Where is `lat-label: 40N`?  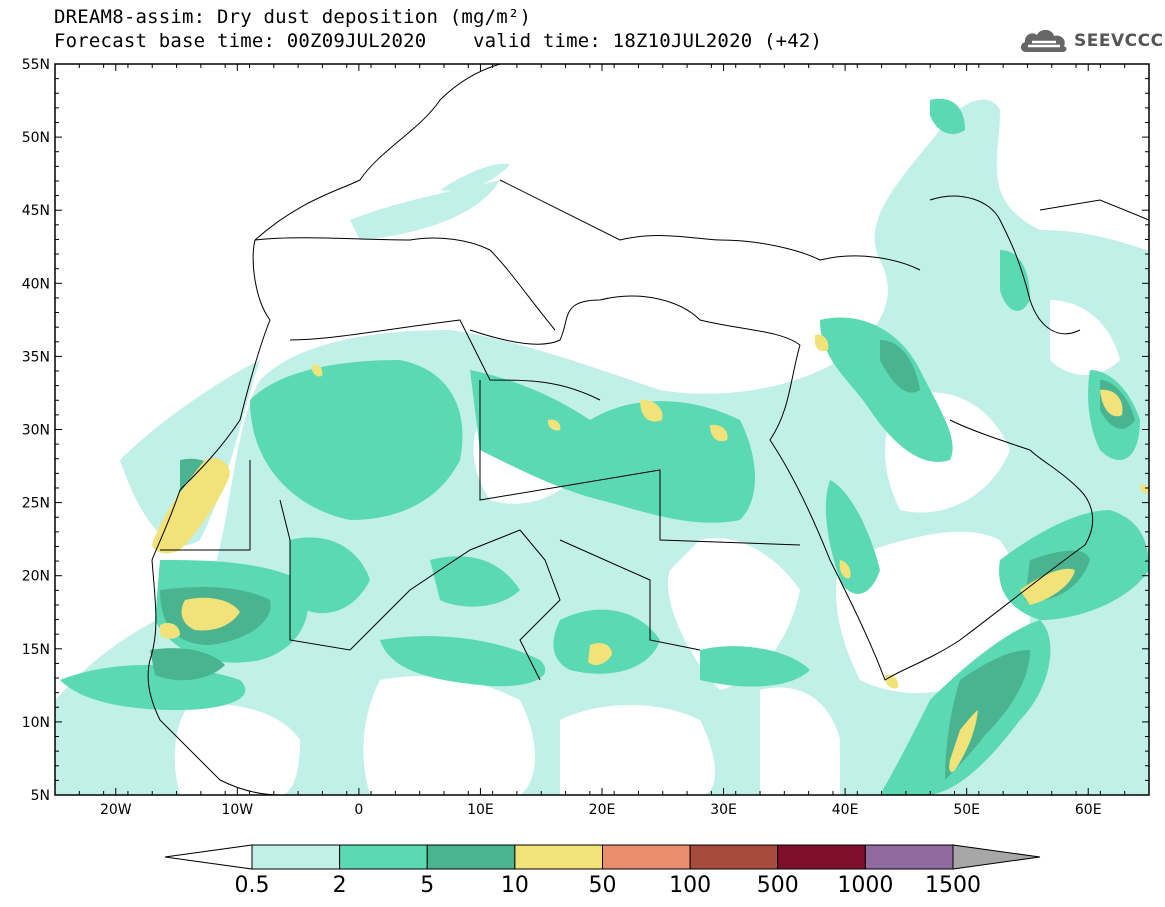 lat-label: 40N is located at coordinates (36, 284).